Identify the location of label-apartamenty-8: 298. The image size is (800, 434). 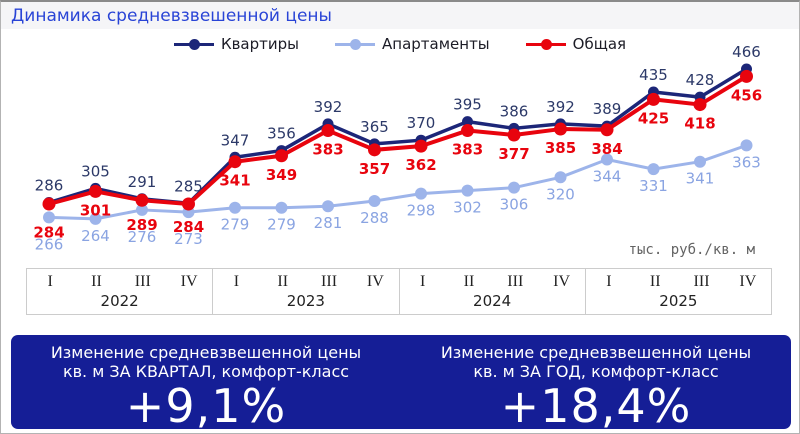
(421, 211).